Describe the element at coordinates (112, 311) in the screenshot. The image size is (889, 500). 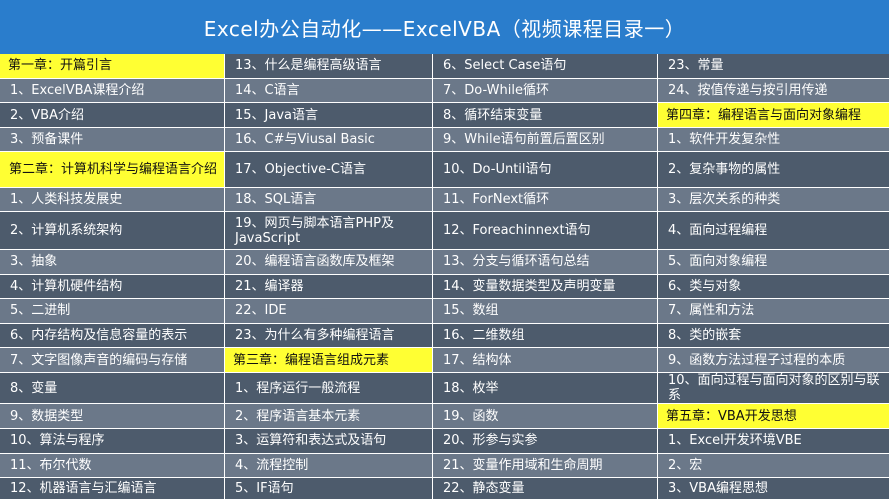
I see `lesson-item: 5、二进制` at that location.